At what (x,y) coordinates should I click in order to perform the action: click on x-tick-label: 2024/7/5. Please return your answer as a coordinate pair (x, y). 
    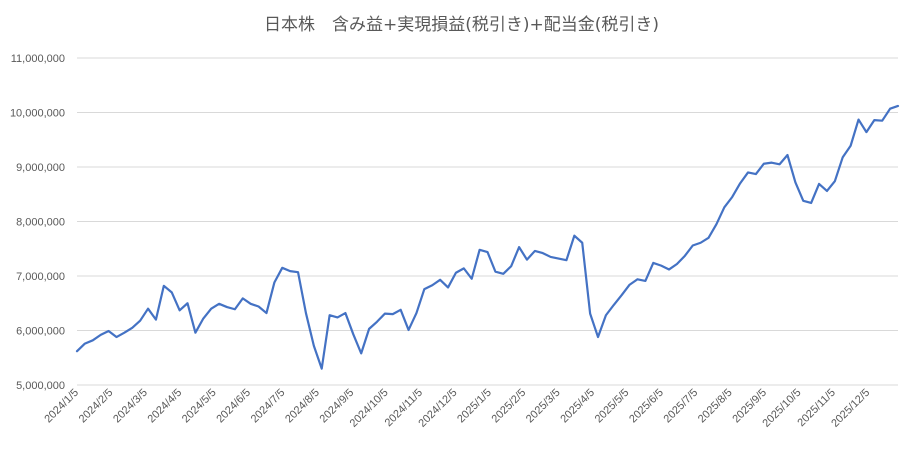
    Looking at the image, I should click on (268, 406).